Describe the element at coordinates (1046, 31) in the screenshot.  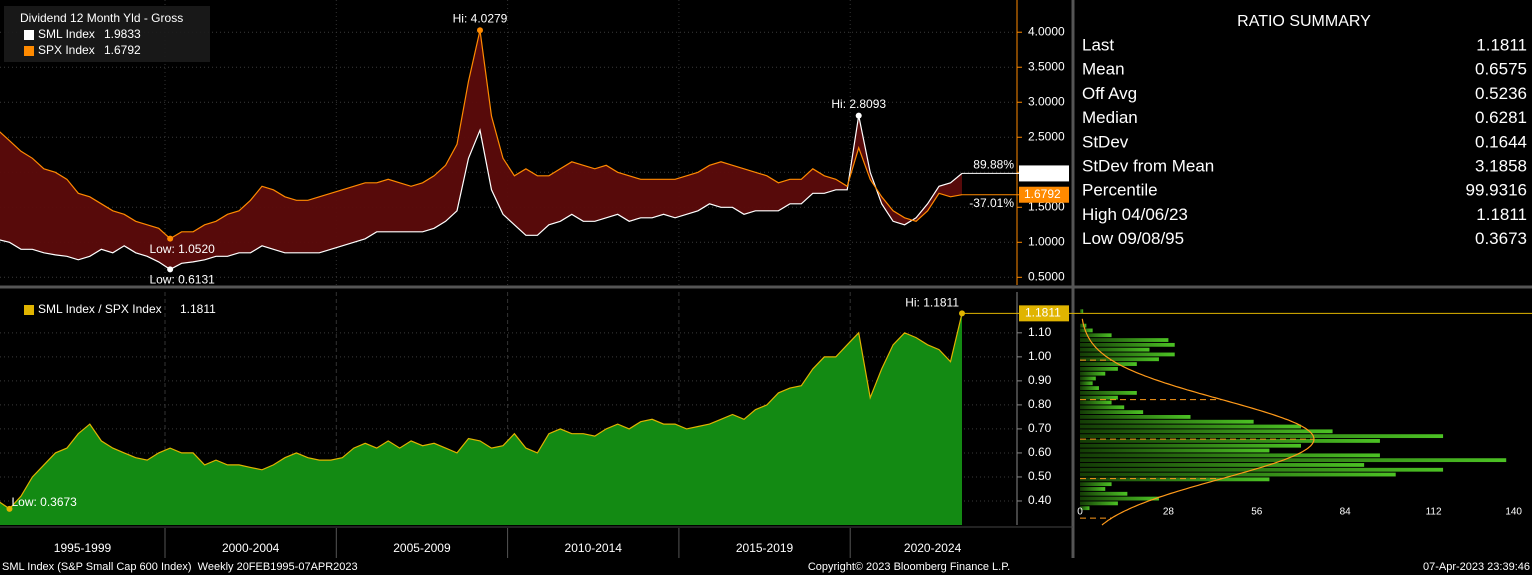
I see `y-tick-label: 4.0000` at that location.